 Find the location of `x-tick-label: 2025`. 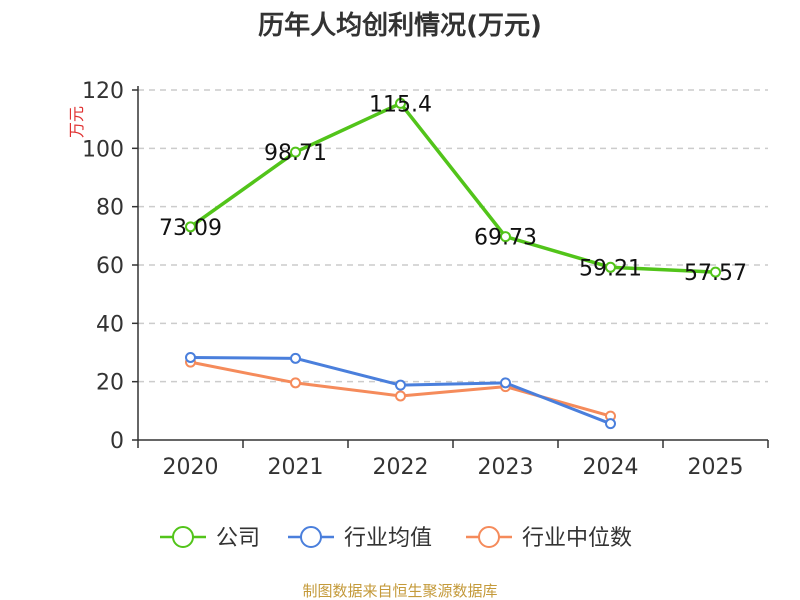

x-tick-label: 2025 is located at coordinates (716, 467).